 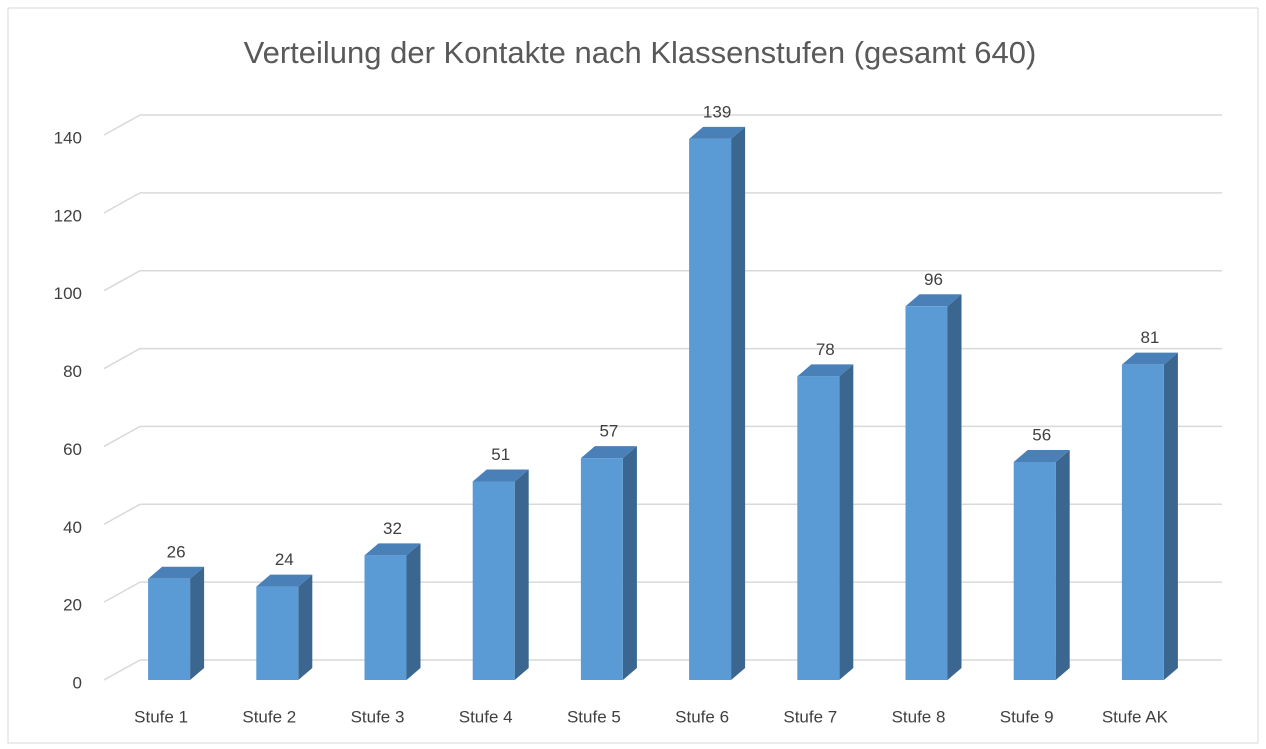 What do you see at coordinates (594, 716) in the screenshot?
I see `x-tick-label: Stufe 5` at bounding box center [594, 716].